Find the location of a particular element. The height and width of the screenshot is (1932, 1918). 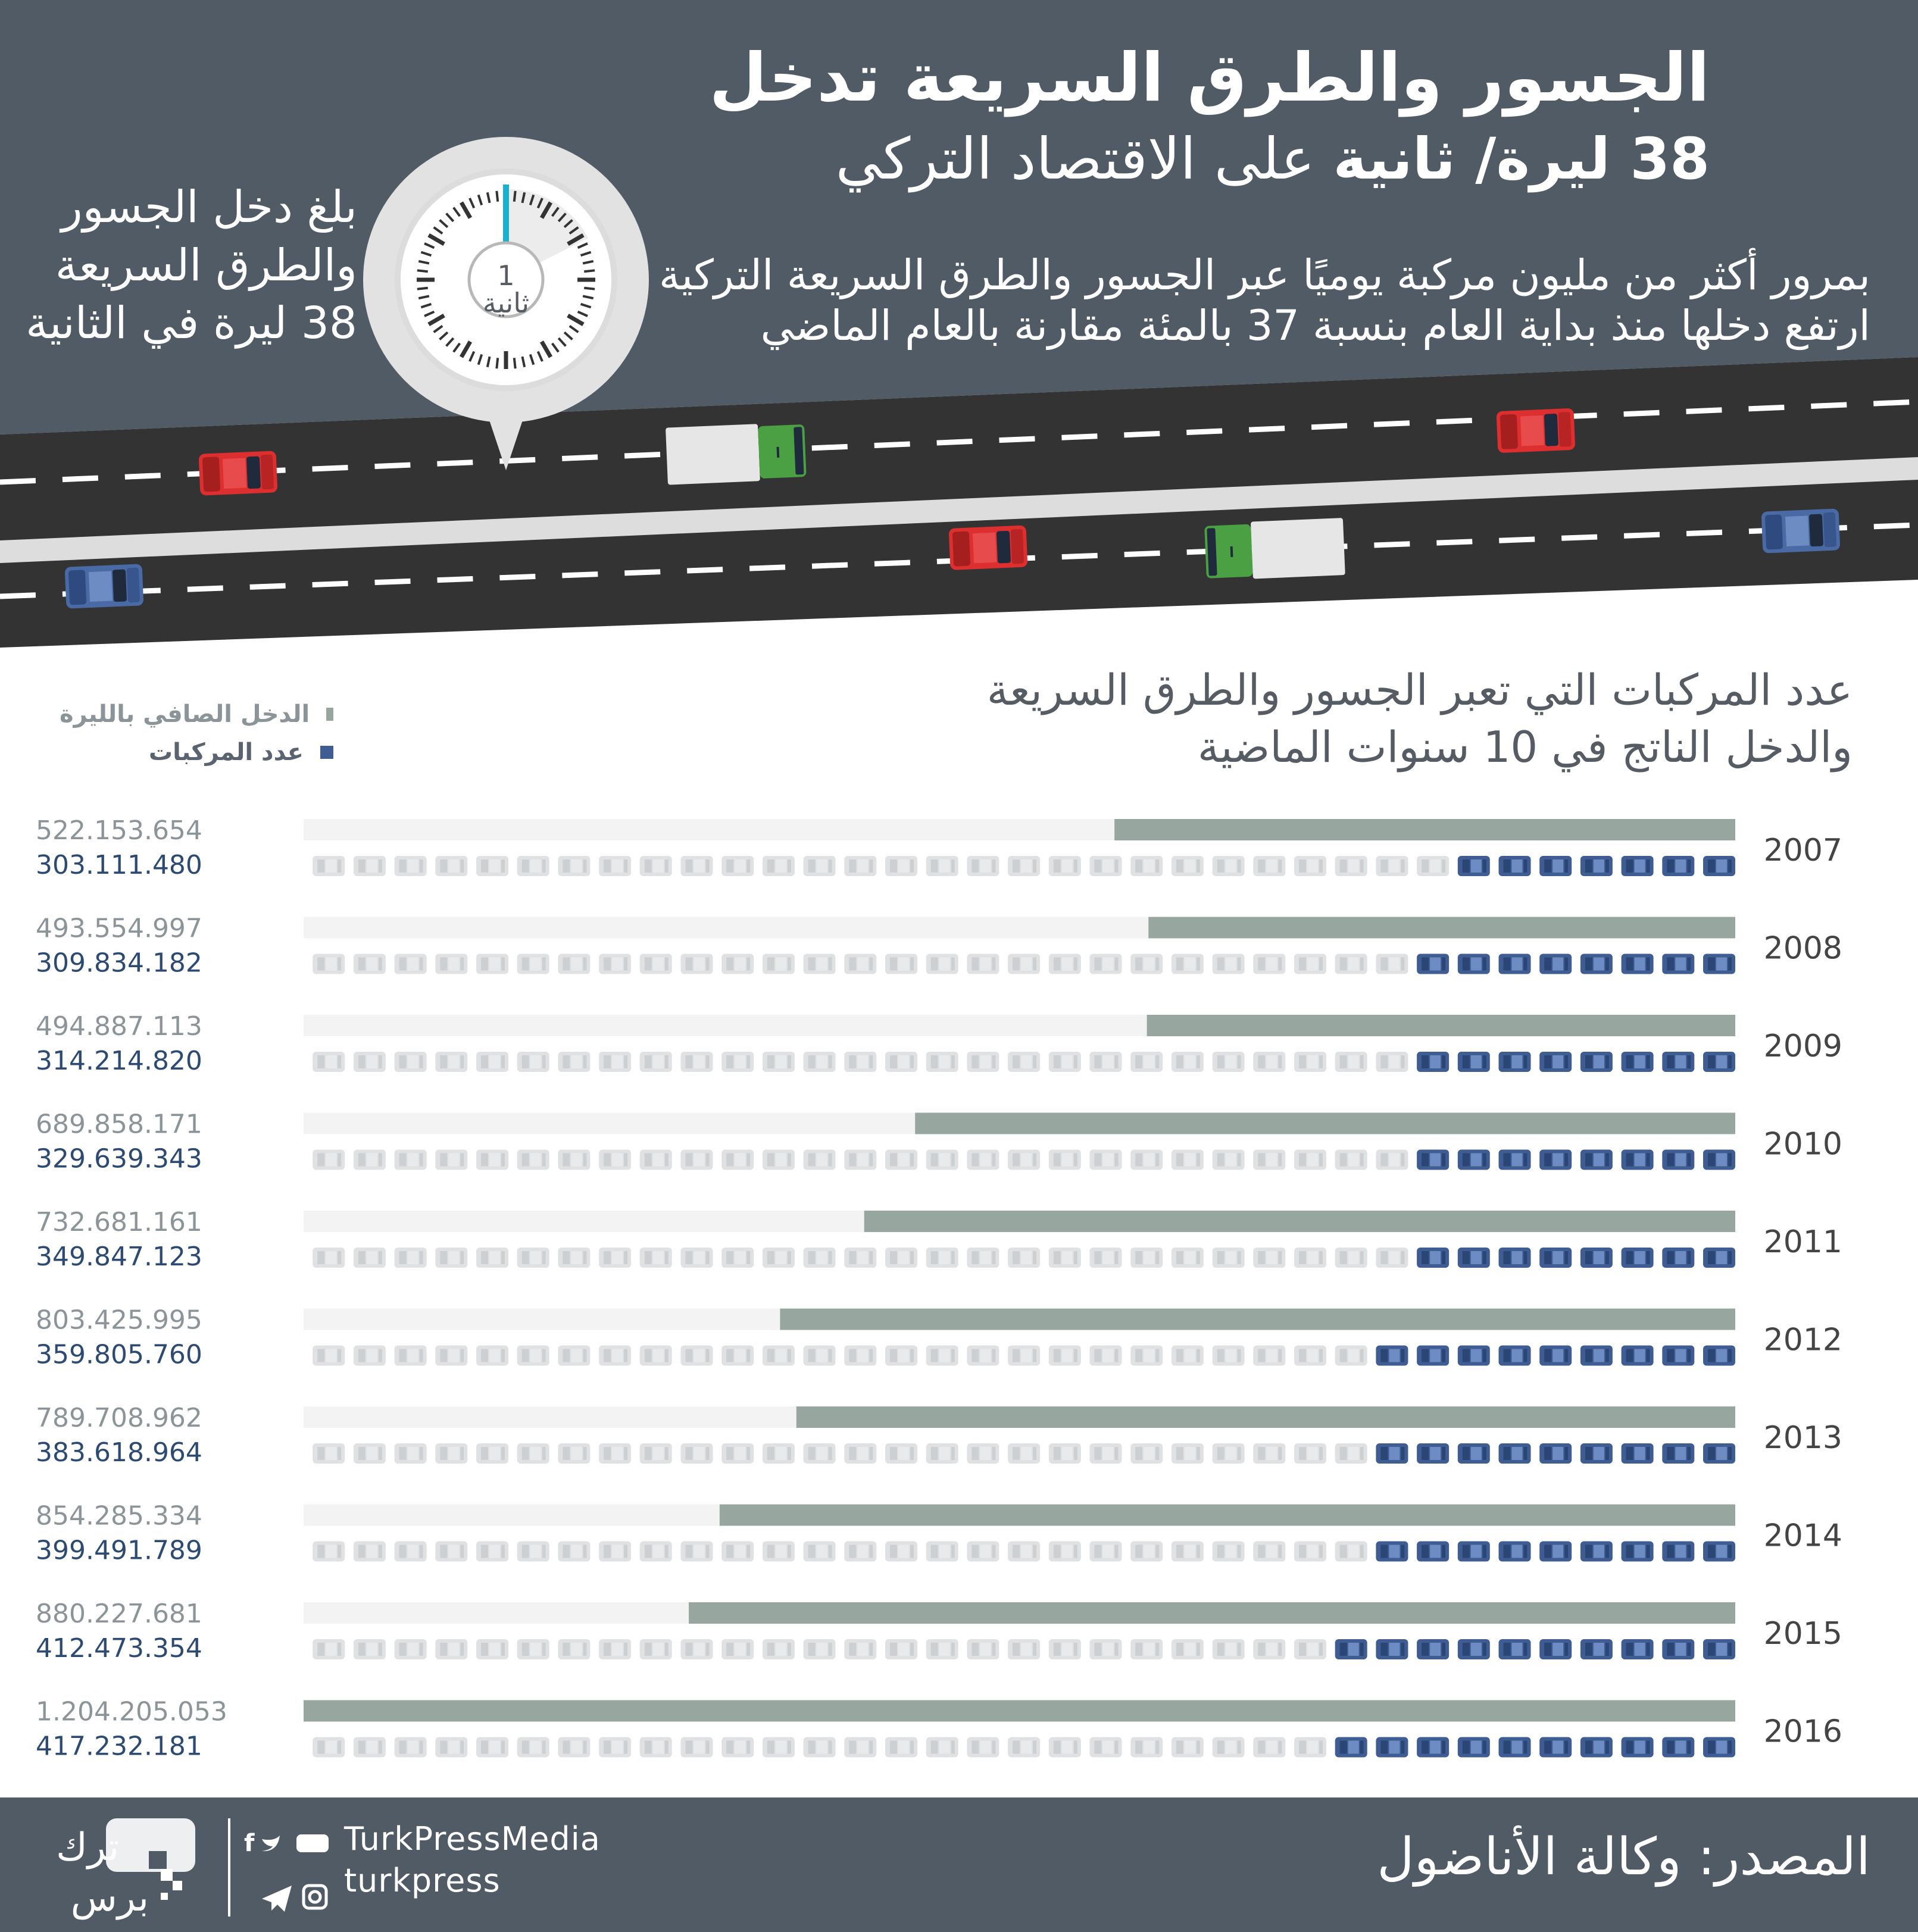

income-value-label: 493.554.997 is located at coordinates (119, 929).